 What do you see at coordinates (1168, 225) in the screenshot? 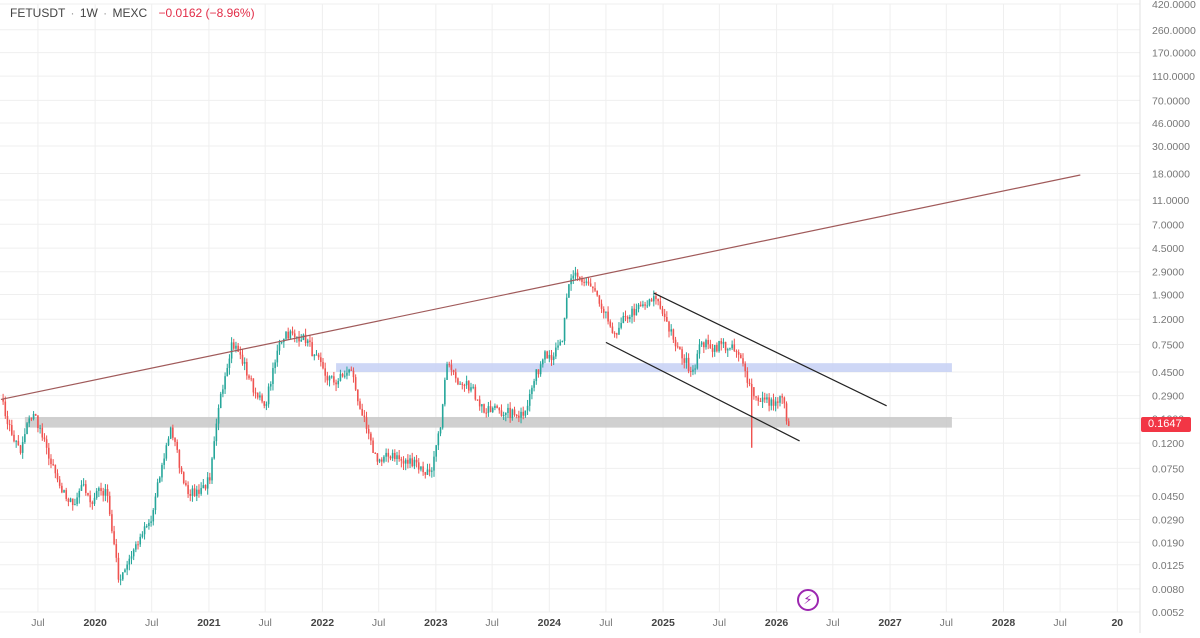
I see `price-tick-label: 7.0000` at bounding box center [1168, 225].